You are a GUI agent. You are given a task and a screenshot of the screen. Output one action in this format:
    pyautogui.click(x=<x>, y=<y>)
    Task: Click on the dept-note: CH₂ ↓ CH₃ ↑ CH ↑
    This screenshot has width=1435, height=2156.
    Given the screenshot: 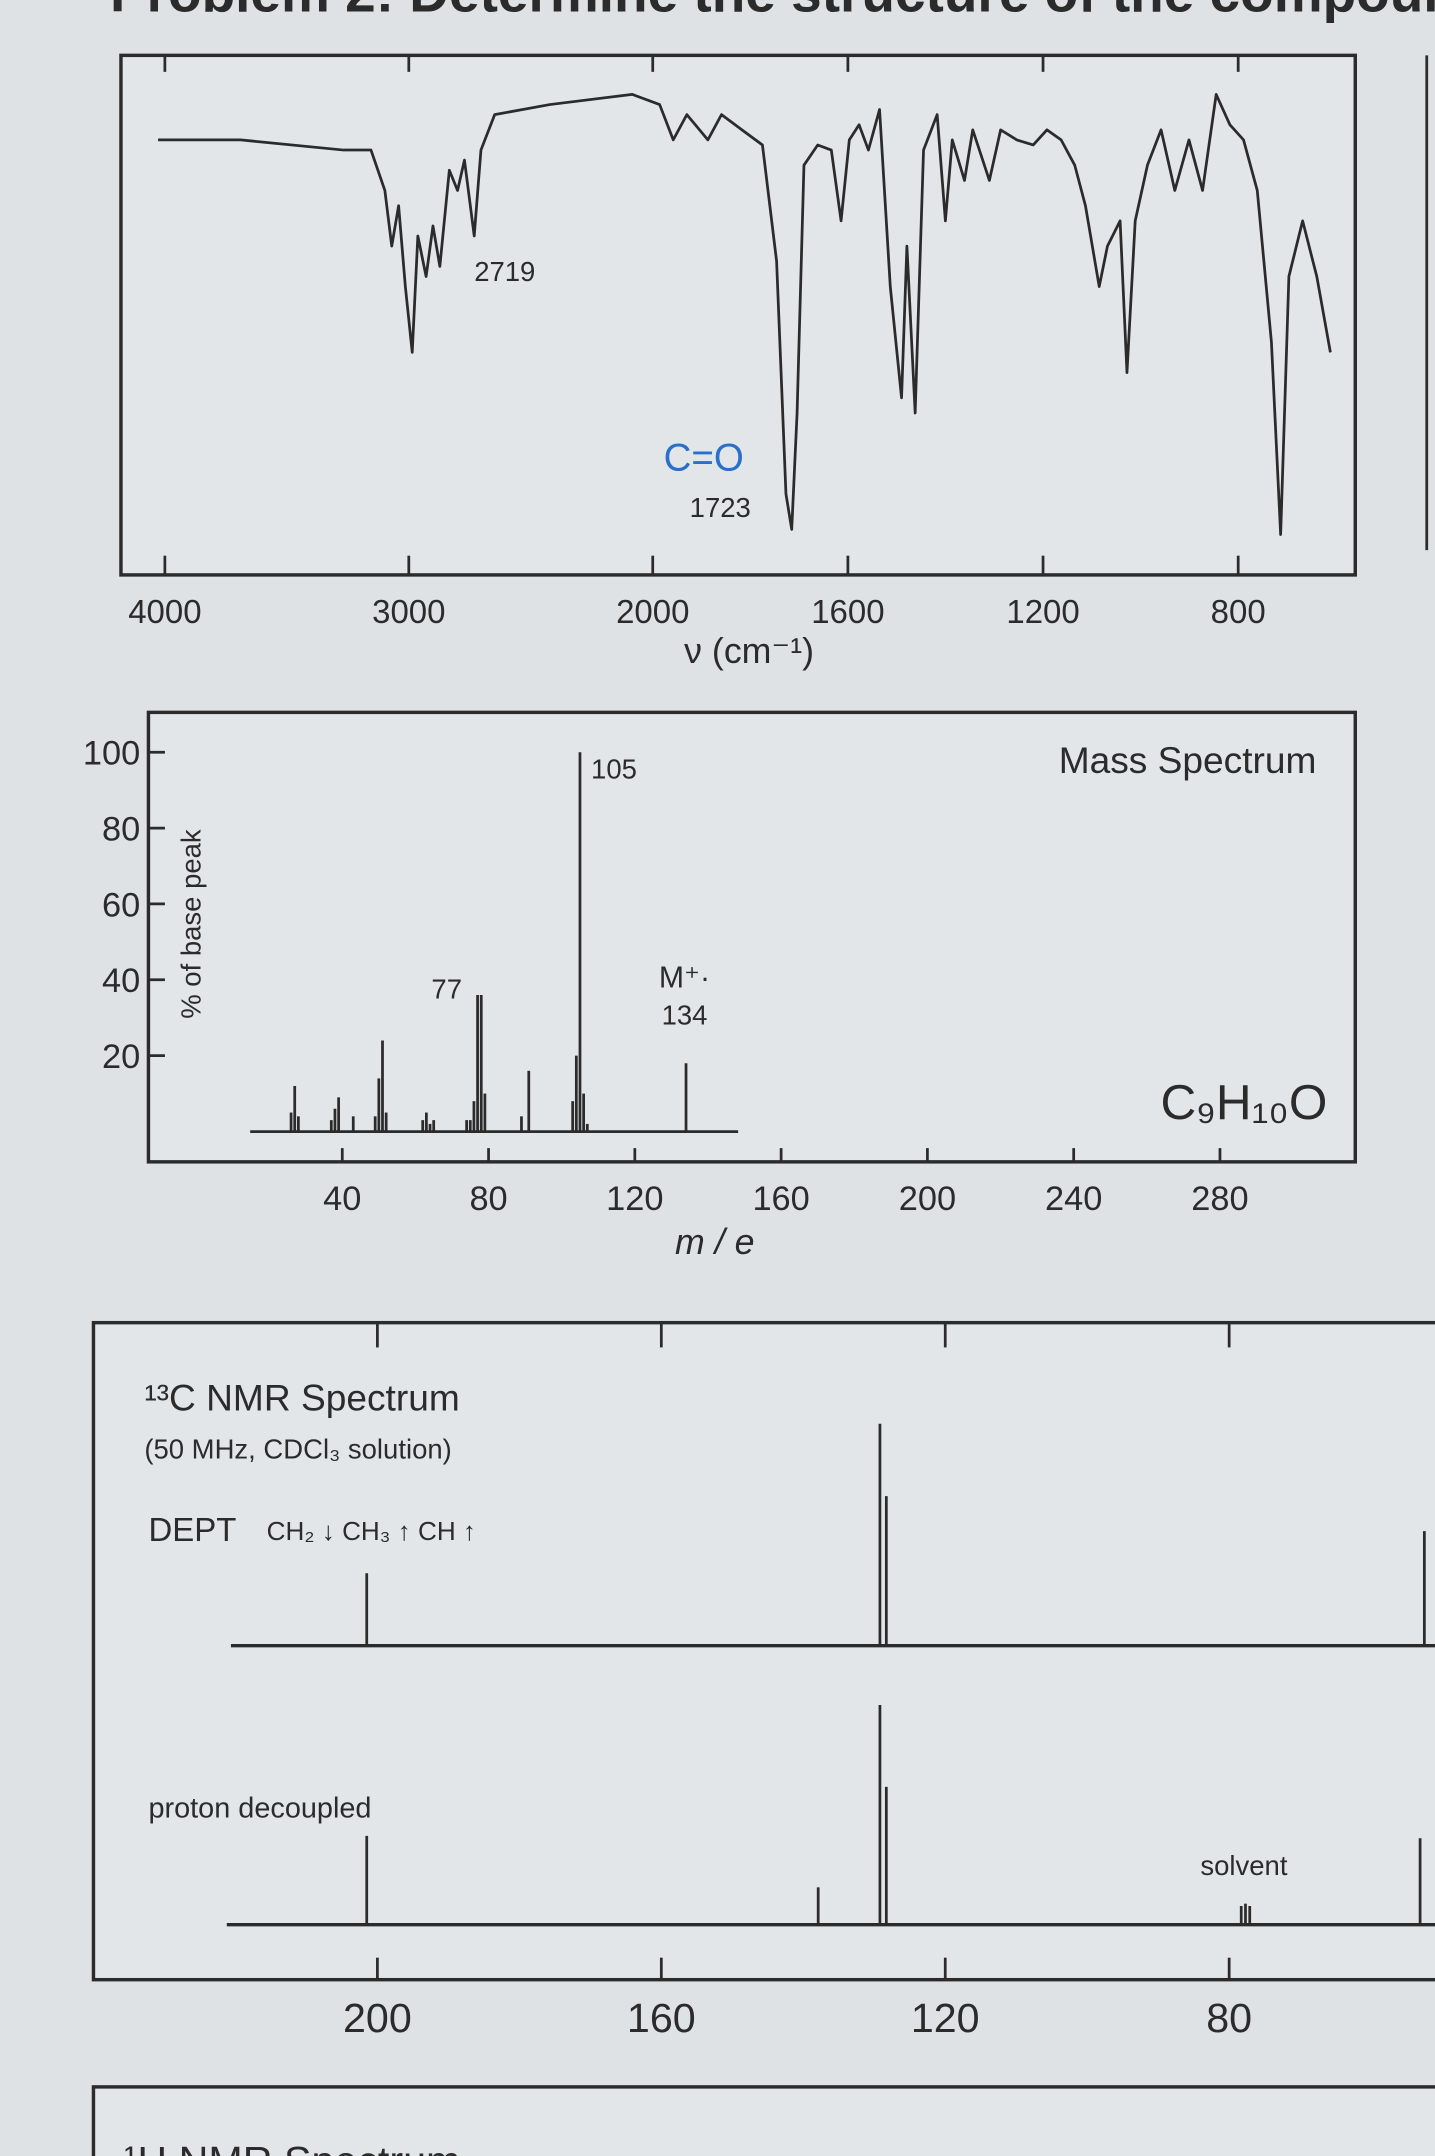 What is the action you would take?
    pyautogui.click(x=371, y=1531)
    